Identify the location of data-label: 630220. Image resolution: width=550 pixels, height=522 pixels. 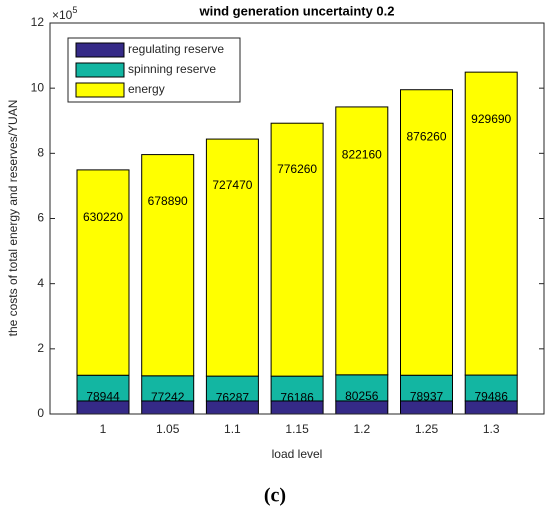
(103, 217).